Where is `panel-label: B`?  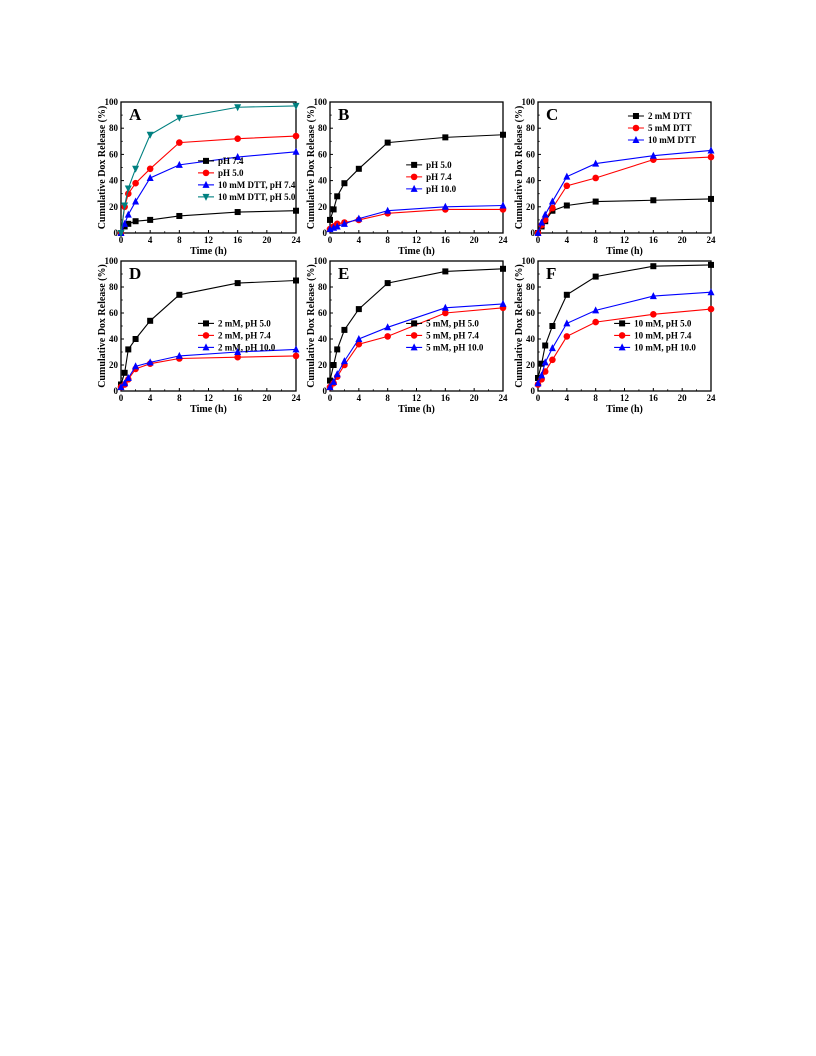 panel-label: B is located at coordinates (343, 114).